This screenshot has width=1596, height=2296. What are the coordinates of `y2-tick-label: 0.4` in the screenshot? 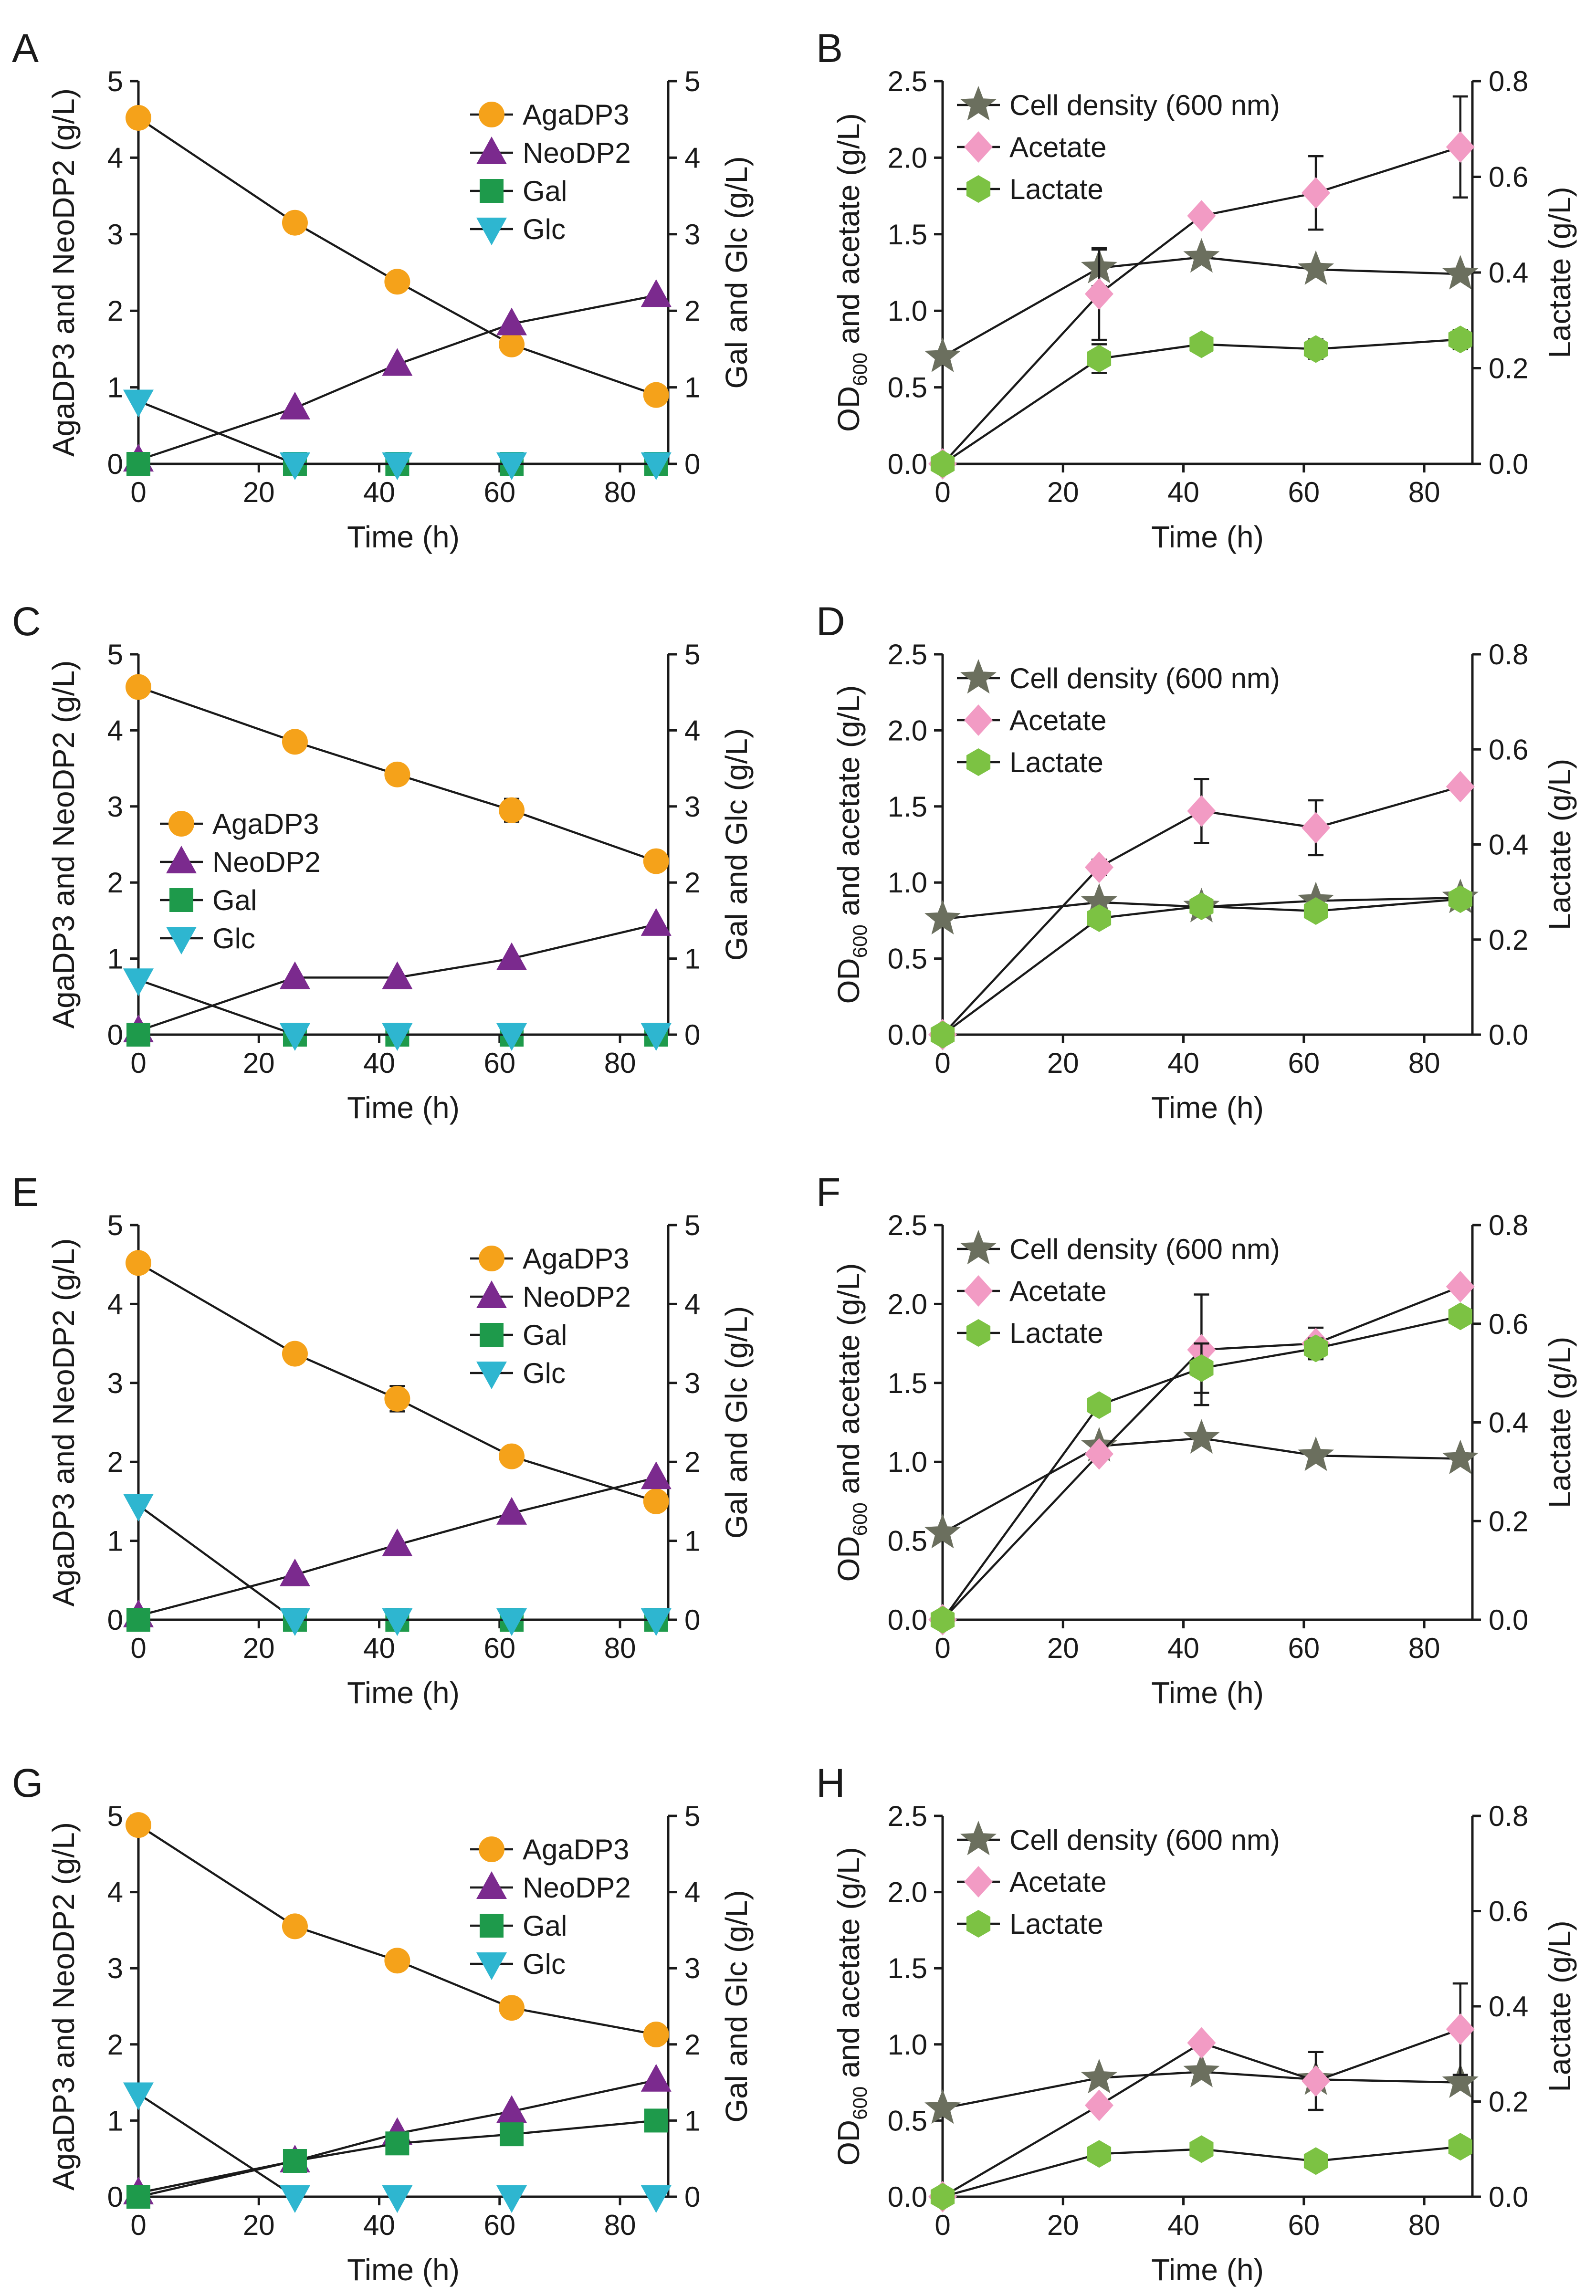 It's located at (1509, 845).